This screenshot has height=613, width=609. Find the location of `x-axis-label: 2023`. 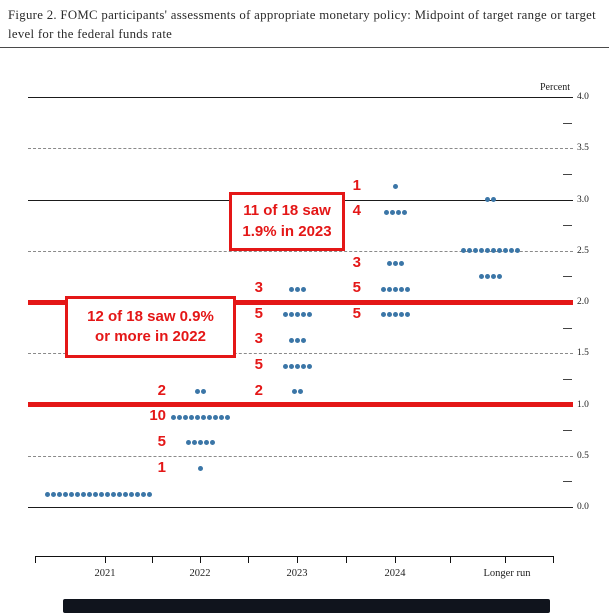

x-axis-label: 2023 is located at coordinates (297, 573).